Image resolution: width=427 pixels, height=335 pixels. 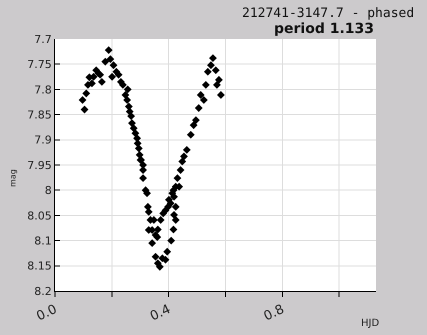 I want to click on y-tick-label: 7.8, so click(x=43, y=89).